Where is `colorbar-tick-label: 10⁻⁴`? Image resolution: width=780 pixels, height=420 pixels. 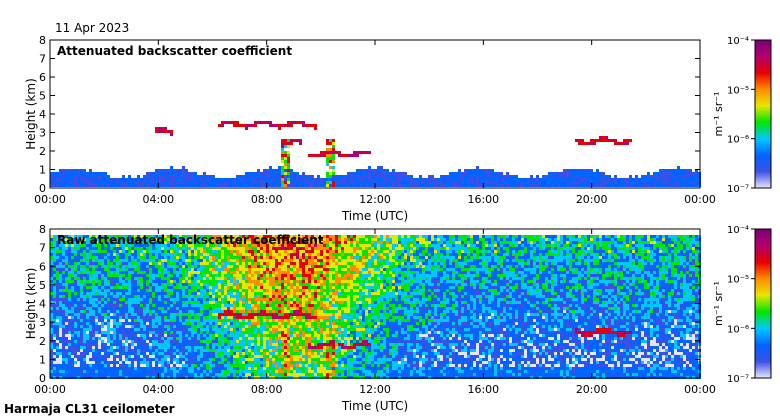
colorbar-tick-label: 10⁻⁴ is located at coordinates (738, 41).